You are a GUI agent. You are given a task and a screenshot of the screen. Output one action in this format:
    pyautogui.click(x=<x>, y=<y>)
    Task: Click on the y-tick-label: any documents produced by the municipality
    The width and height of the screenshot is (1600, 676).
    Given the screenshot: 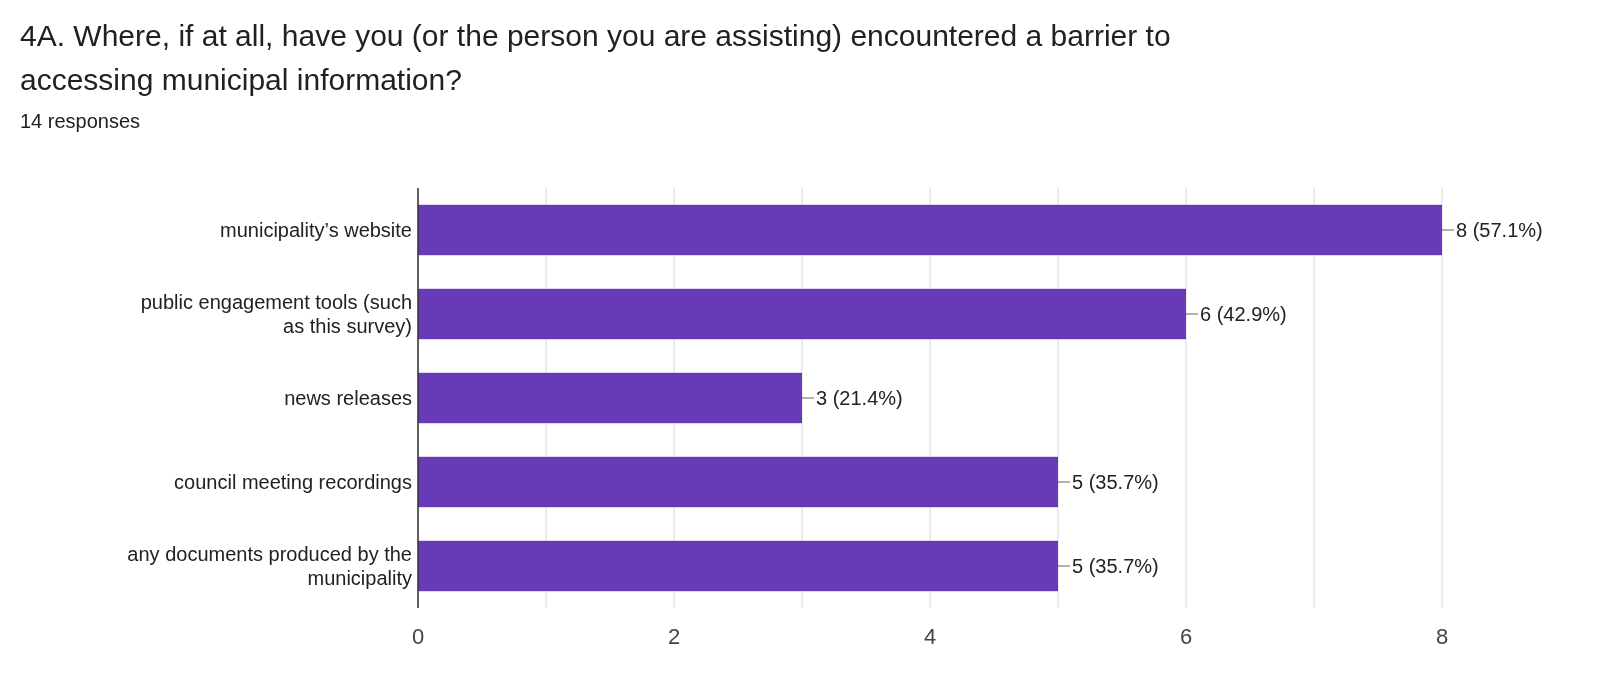 What is the action you would take?
    pyautogui.click(x=269, y=566)
    